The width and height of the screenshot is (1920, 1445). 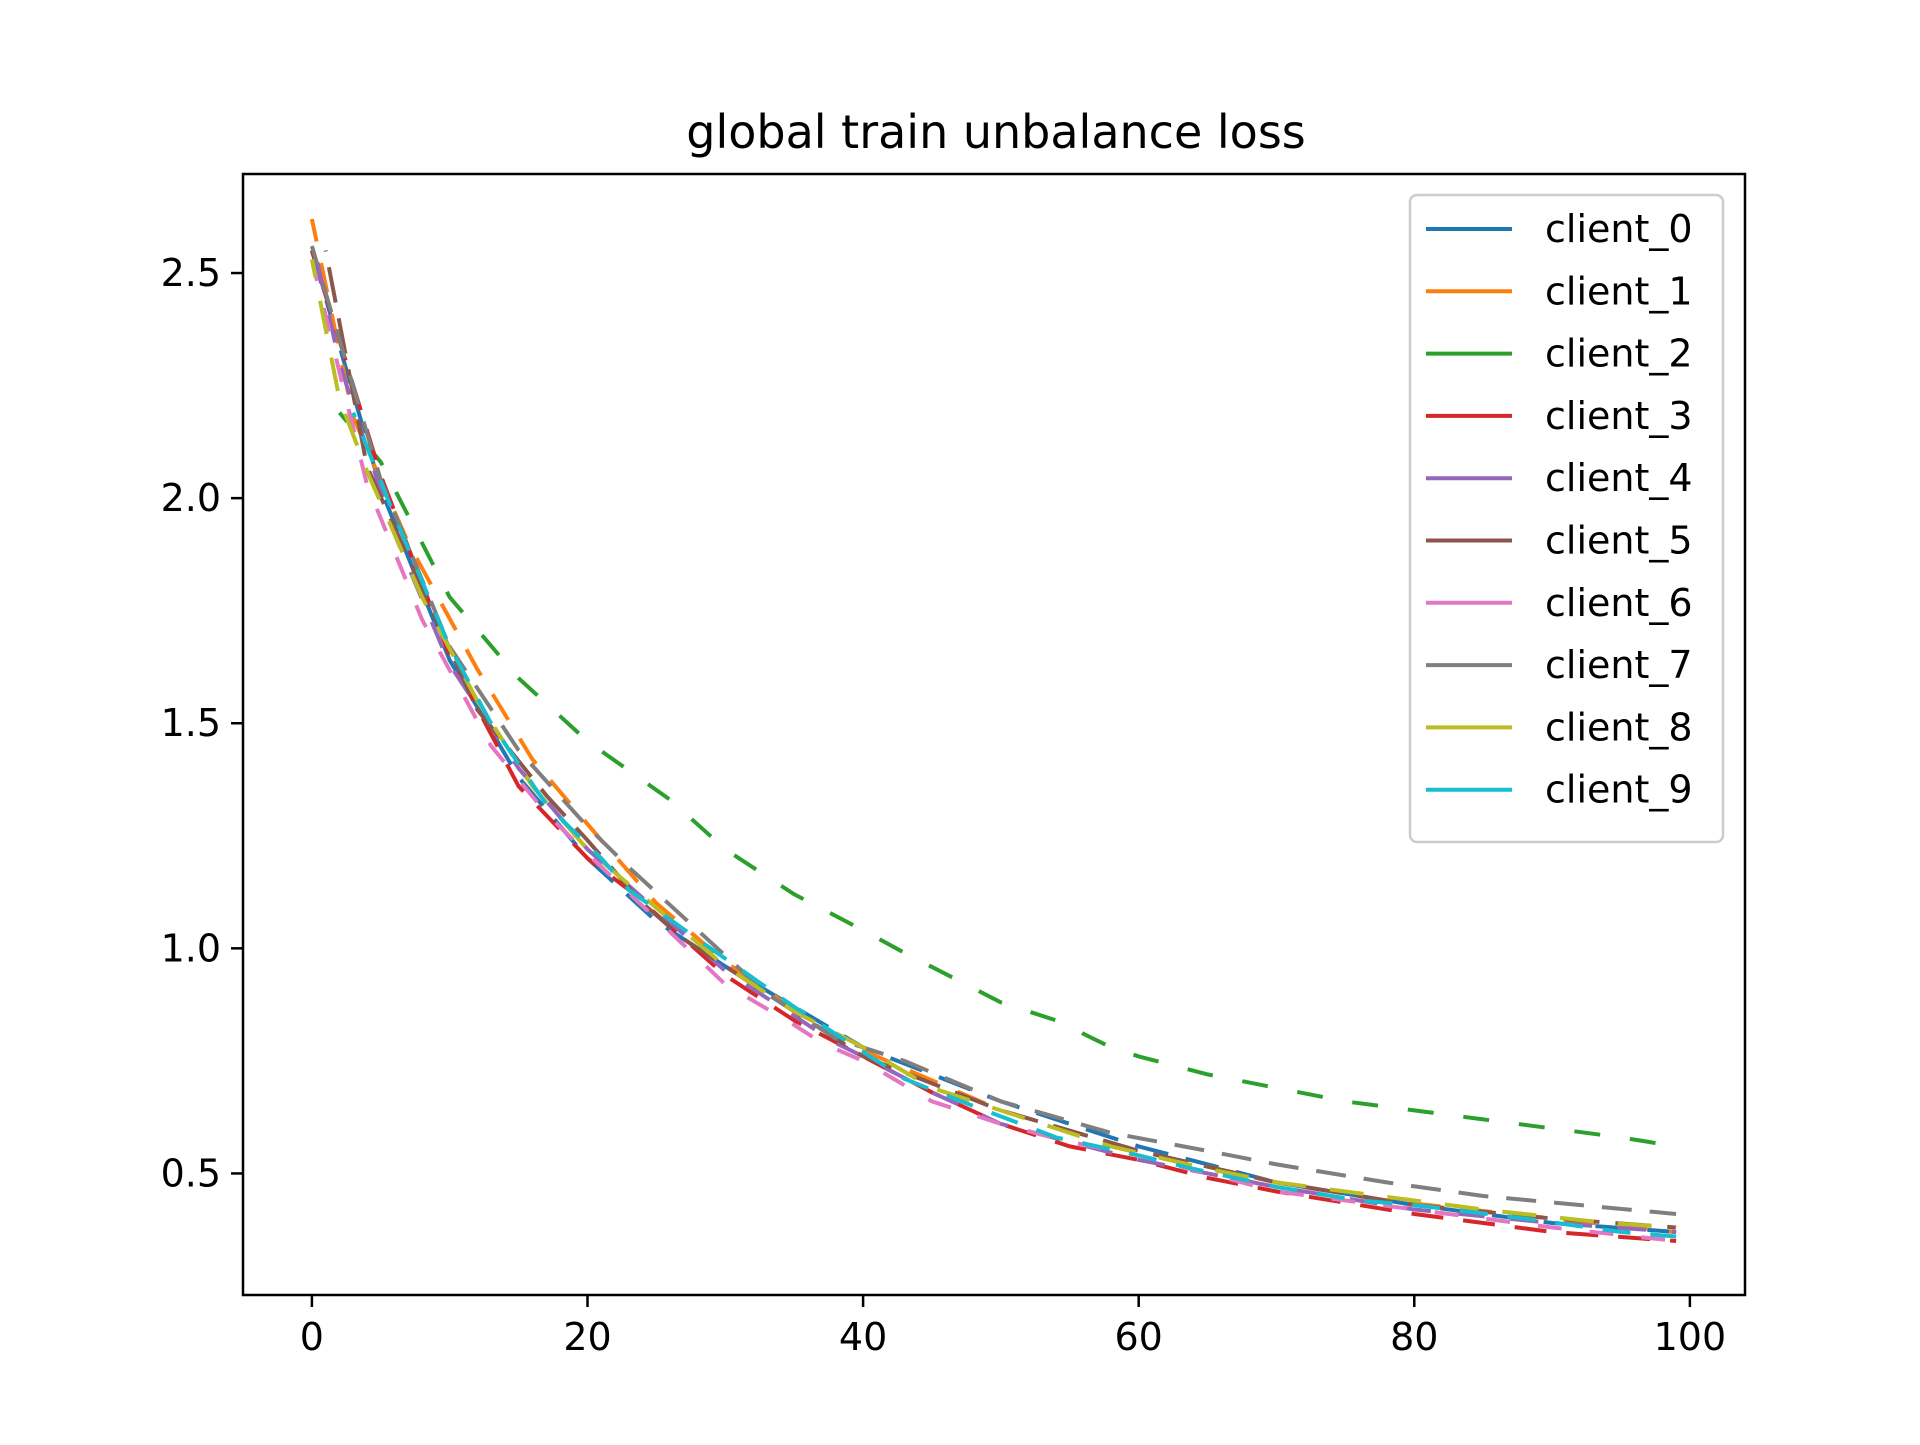 I want to click on x-tick-label: 0, so click(x=312, y=1337).